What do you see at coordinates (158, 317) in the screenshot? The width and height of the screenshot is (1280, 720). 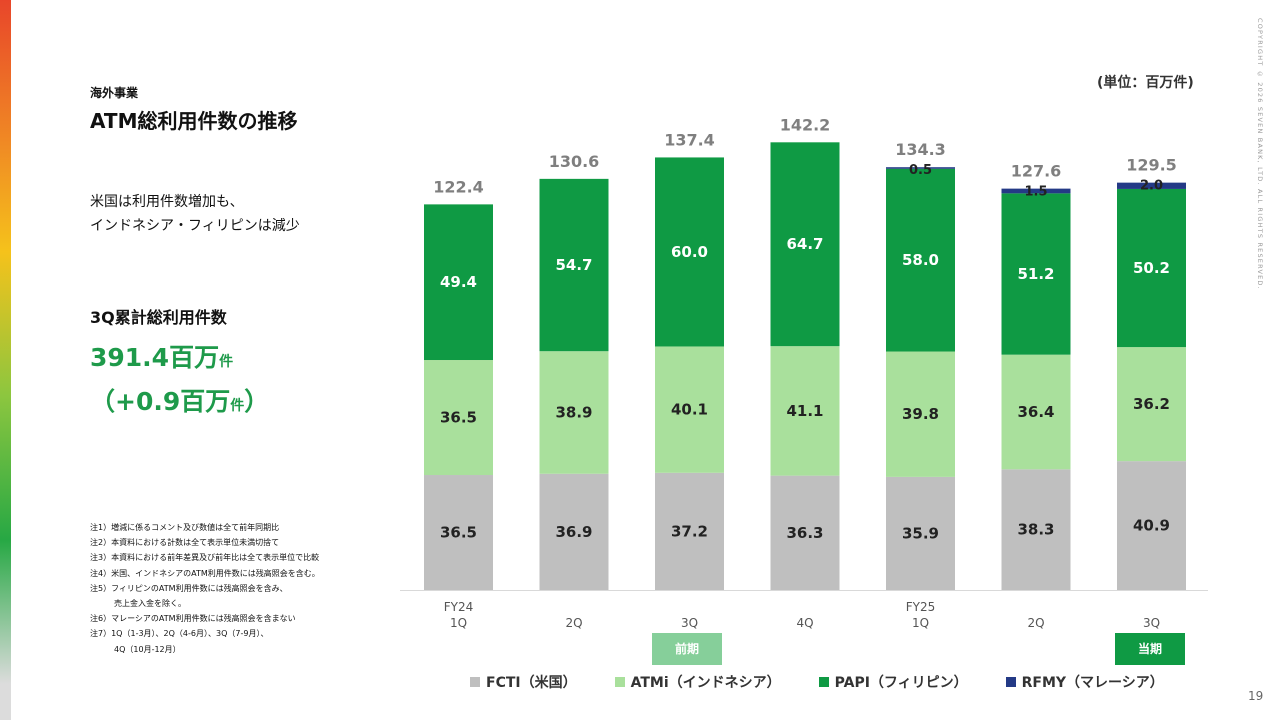 I see `cumulative-label: 3Q累計総利用件数` at bounding box center [158, 317].